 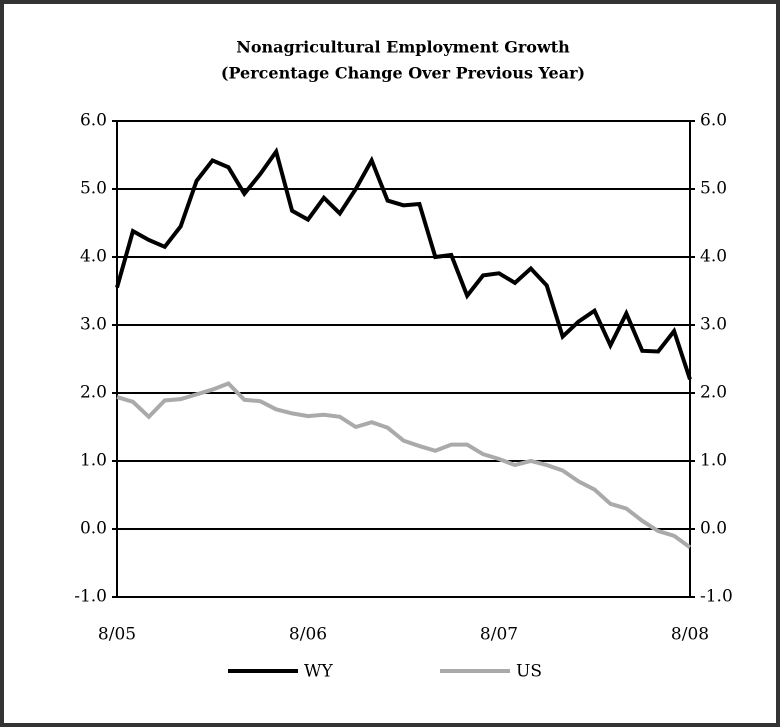 What do you see at coordinates (90, 597) in the screenshot?
I see `y-tick-label: -1.0` at bounding box center [90, 597].